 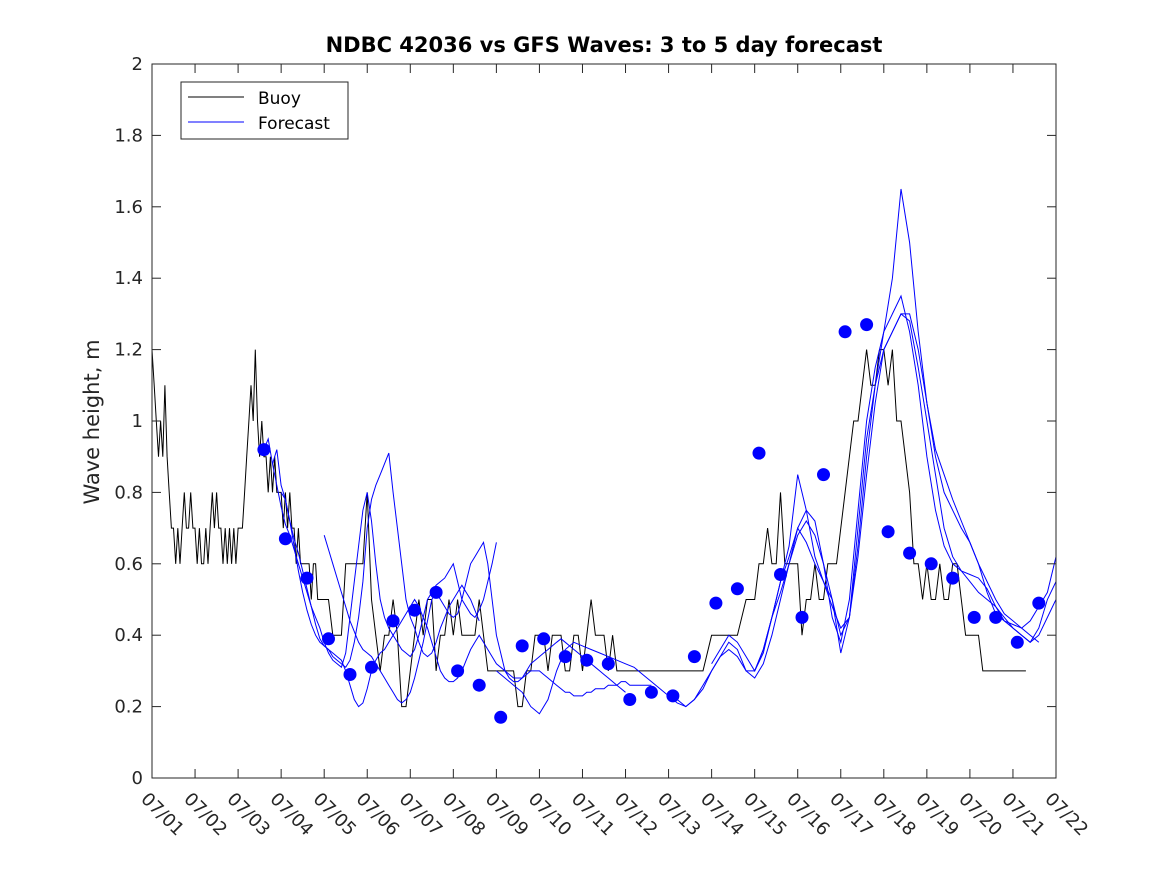 I want to click on y-tick-label: 0.2, so click(x=128, y=707).